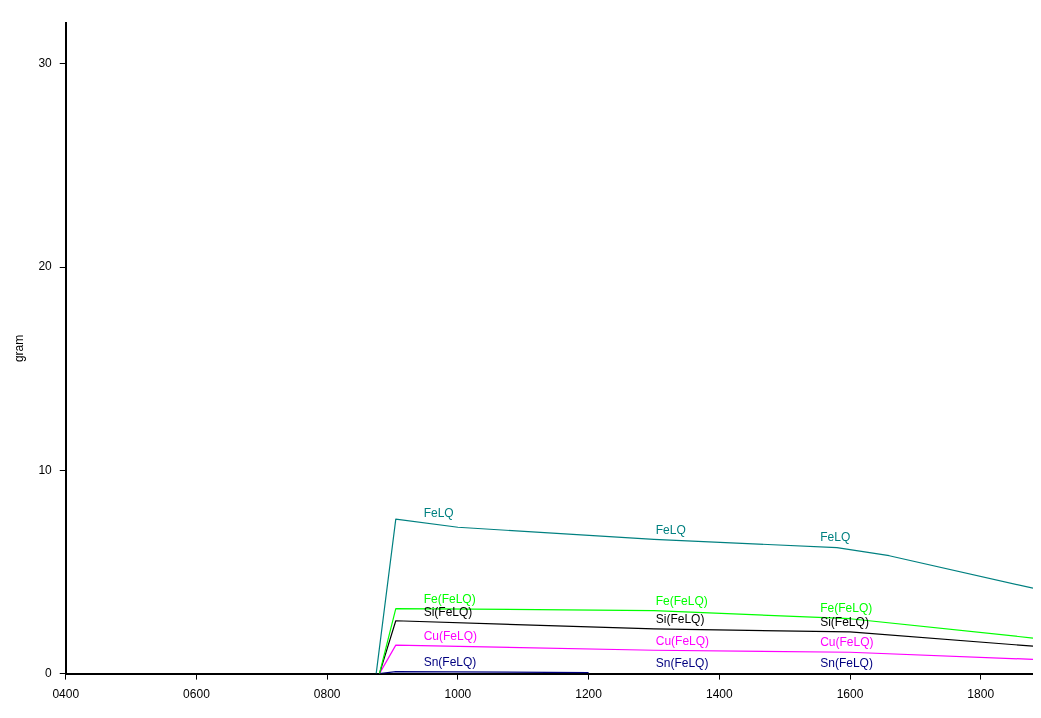 The width and height of the screenshot is (1041, 718). I want to click on series-label: Cu(FeLQ), so click(450, 636).